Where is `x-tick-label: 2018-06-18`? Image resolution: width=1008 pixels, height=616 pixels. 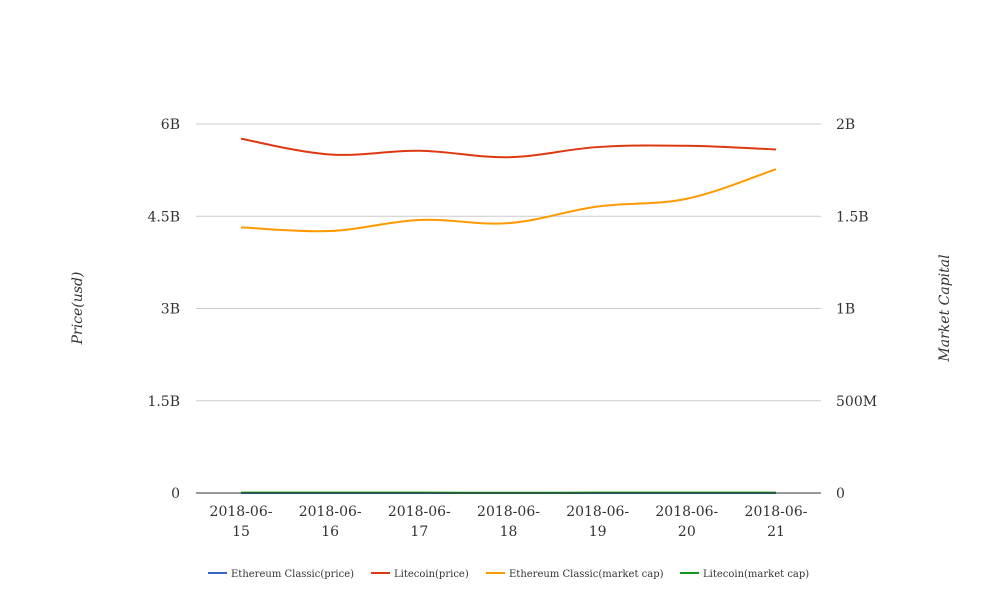
x-tick-label: 2018-06-18 is located at coordinates (508, 522).